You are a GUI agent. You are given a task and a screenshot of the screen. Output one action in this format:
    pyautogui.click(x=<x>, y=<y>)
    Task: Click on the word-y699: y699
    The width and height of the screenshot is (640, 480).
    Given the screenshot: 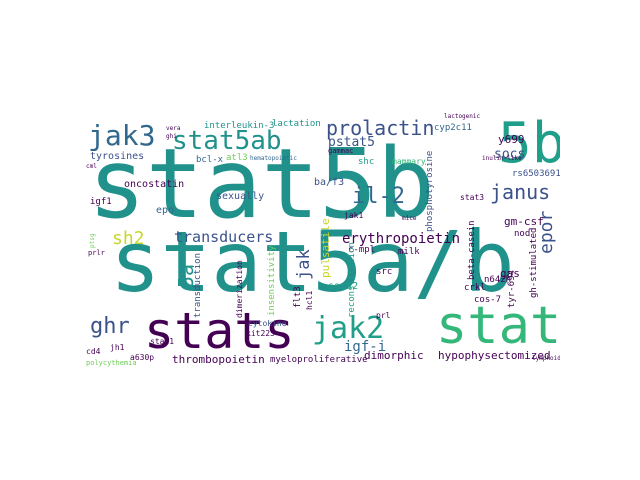 What is the action you would take?
    pyautogui.click(x=511, y=139)
    